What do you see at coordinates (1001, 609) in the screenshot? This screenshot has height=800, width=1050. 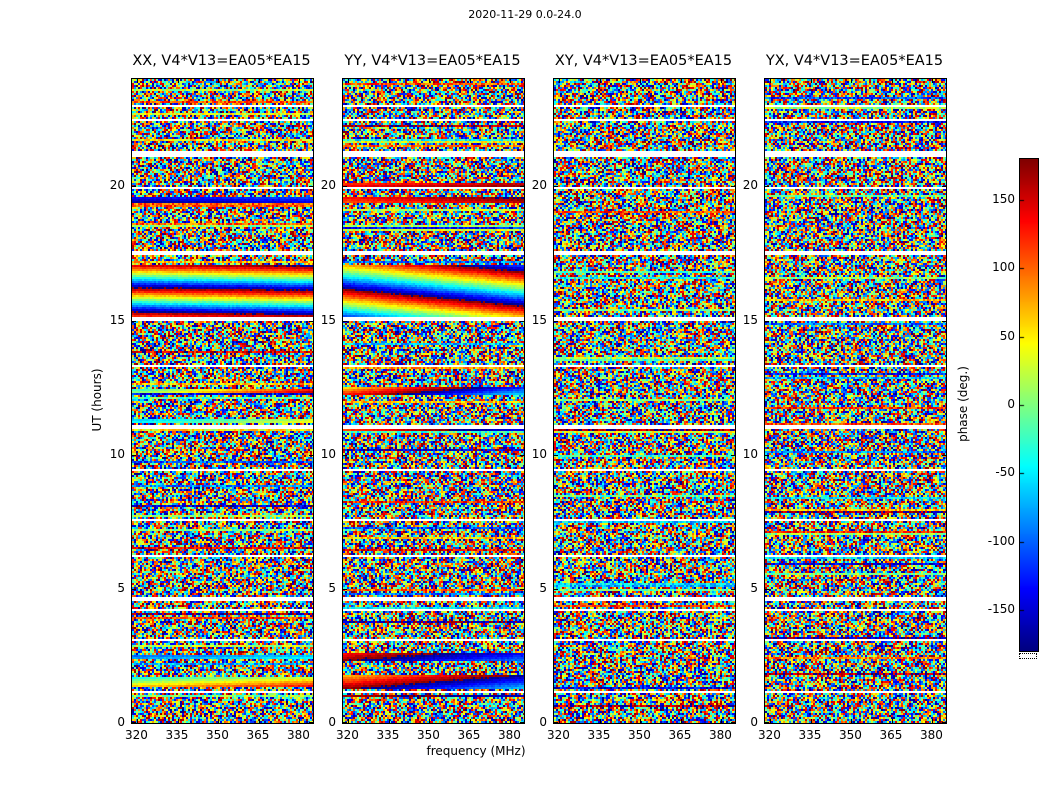 I see `colorbar-tick-label: -150` at bounding box center [1001, 609].